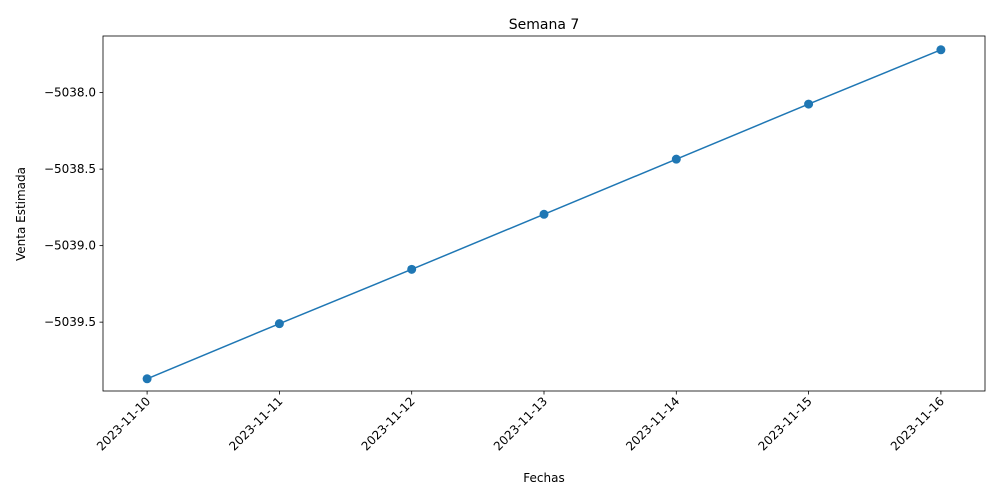  I want to click on x-tick-label: 2023-11-16, so click(917, 423).